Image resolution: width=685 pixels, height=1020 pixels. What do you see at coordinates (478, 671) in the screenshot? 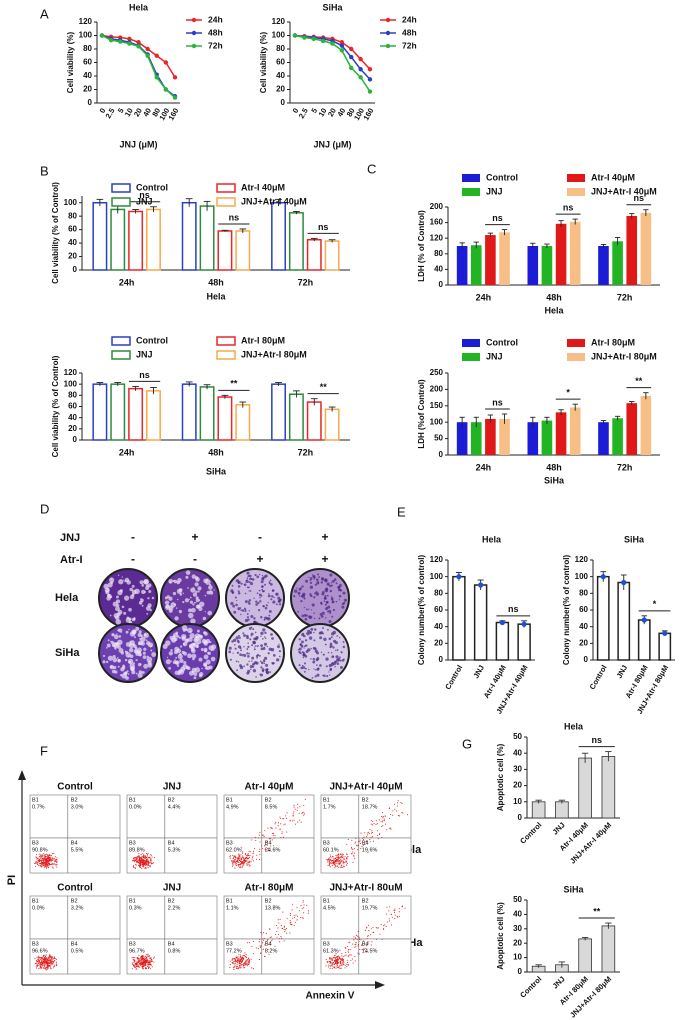
I see `x-tick-label: JNJ` at bounding box center [478, 671].